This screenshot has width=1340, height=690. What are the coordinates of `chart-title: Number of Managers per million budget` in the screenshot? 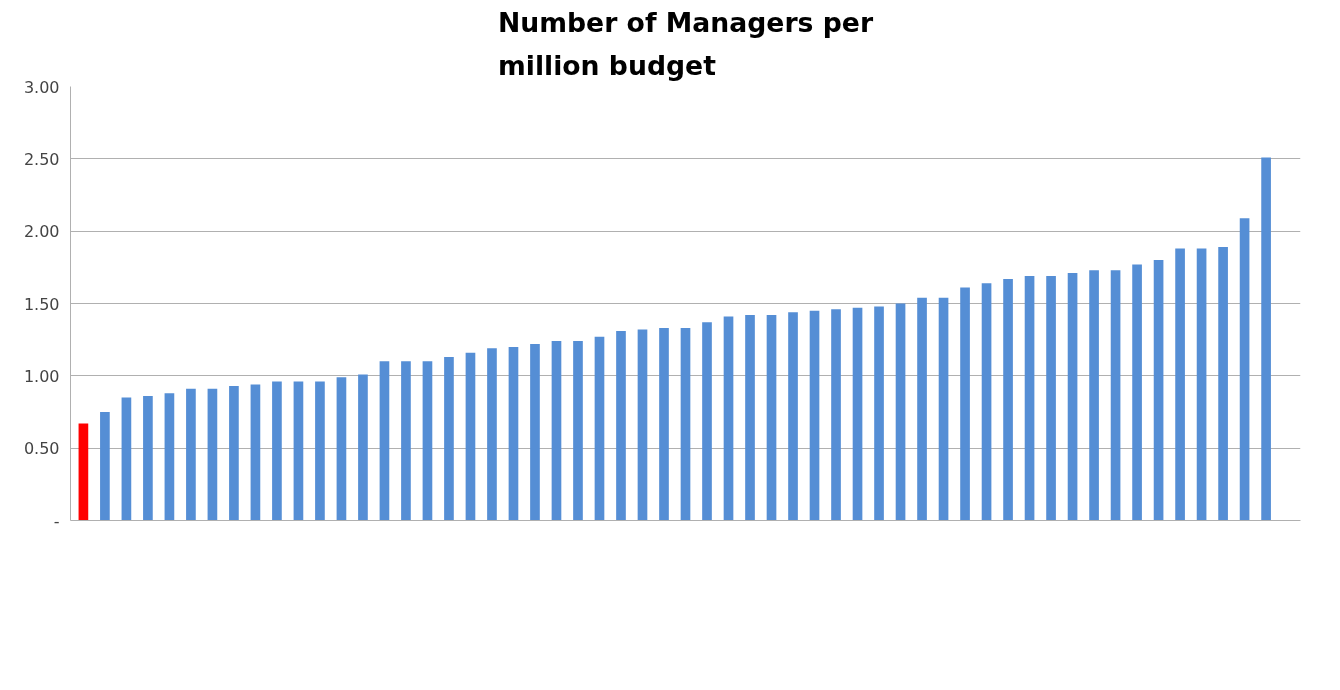 It's located at (685, 44).